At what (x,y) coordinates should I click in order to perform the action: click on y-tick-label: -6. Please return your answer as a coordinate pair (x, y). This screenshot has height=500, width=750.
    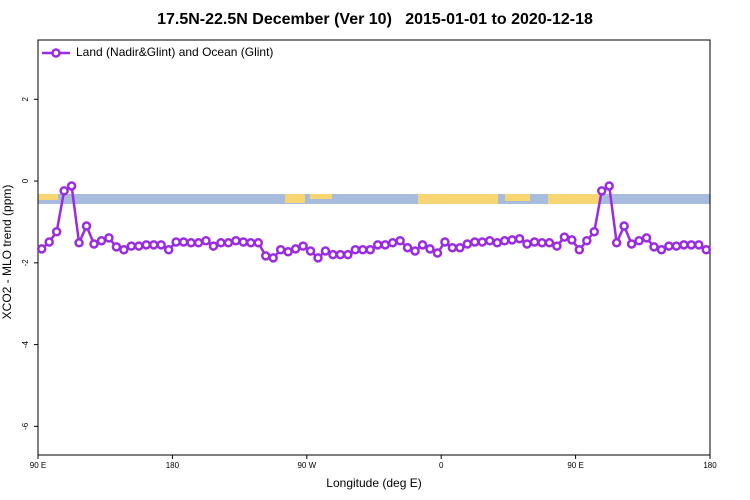
    Looking at the image, I should click on (25, 426).